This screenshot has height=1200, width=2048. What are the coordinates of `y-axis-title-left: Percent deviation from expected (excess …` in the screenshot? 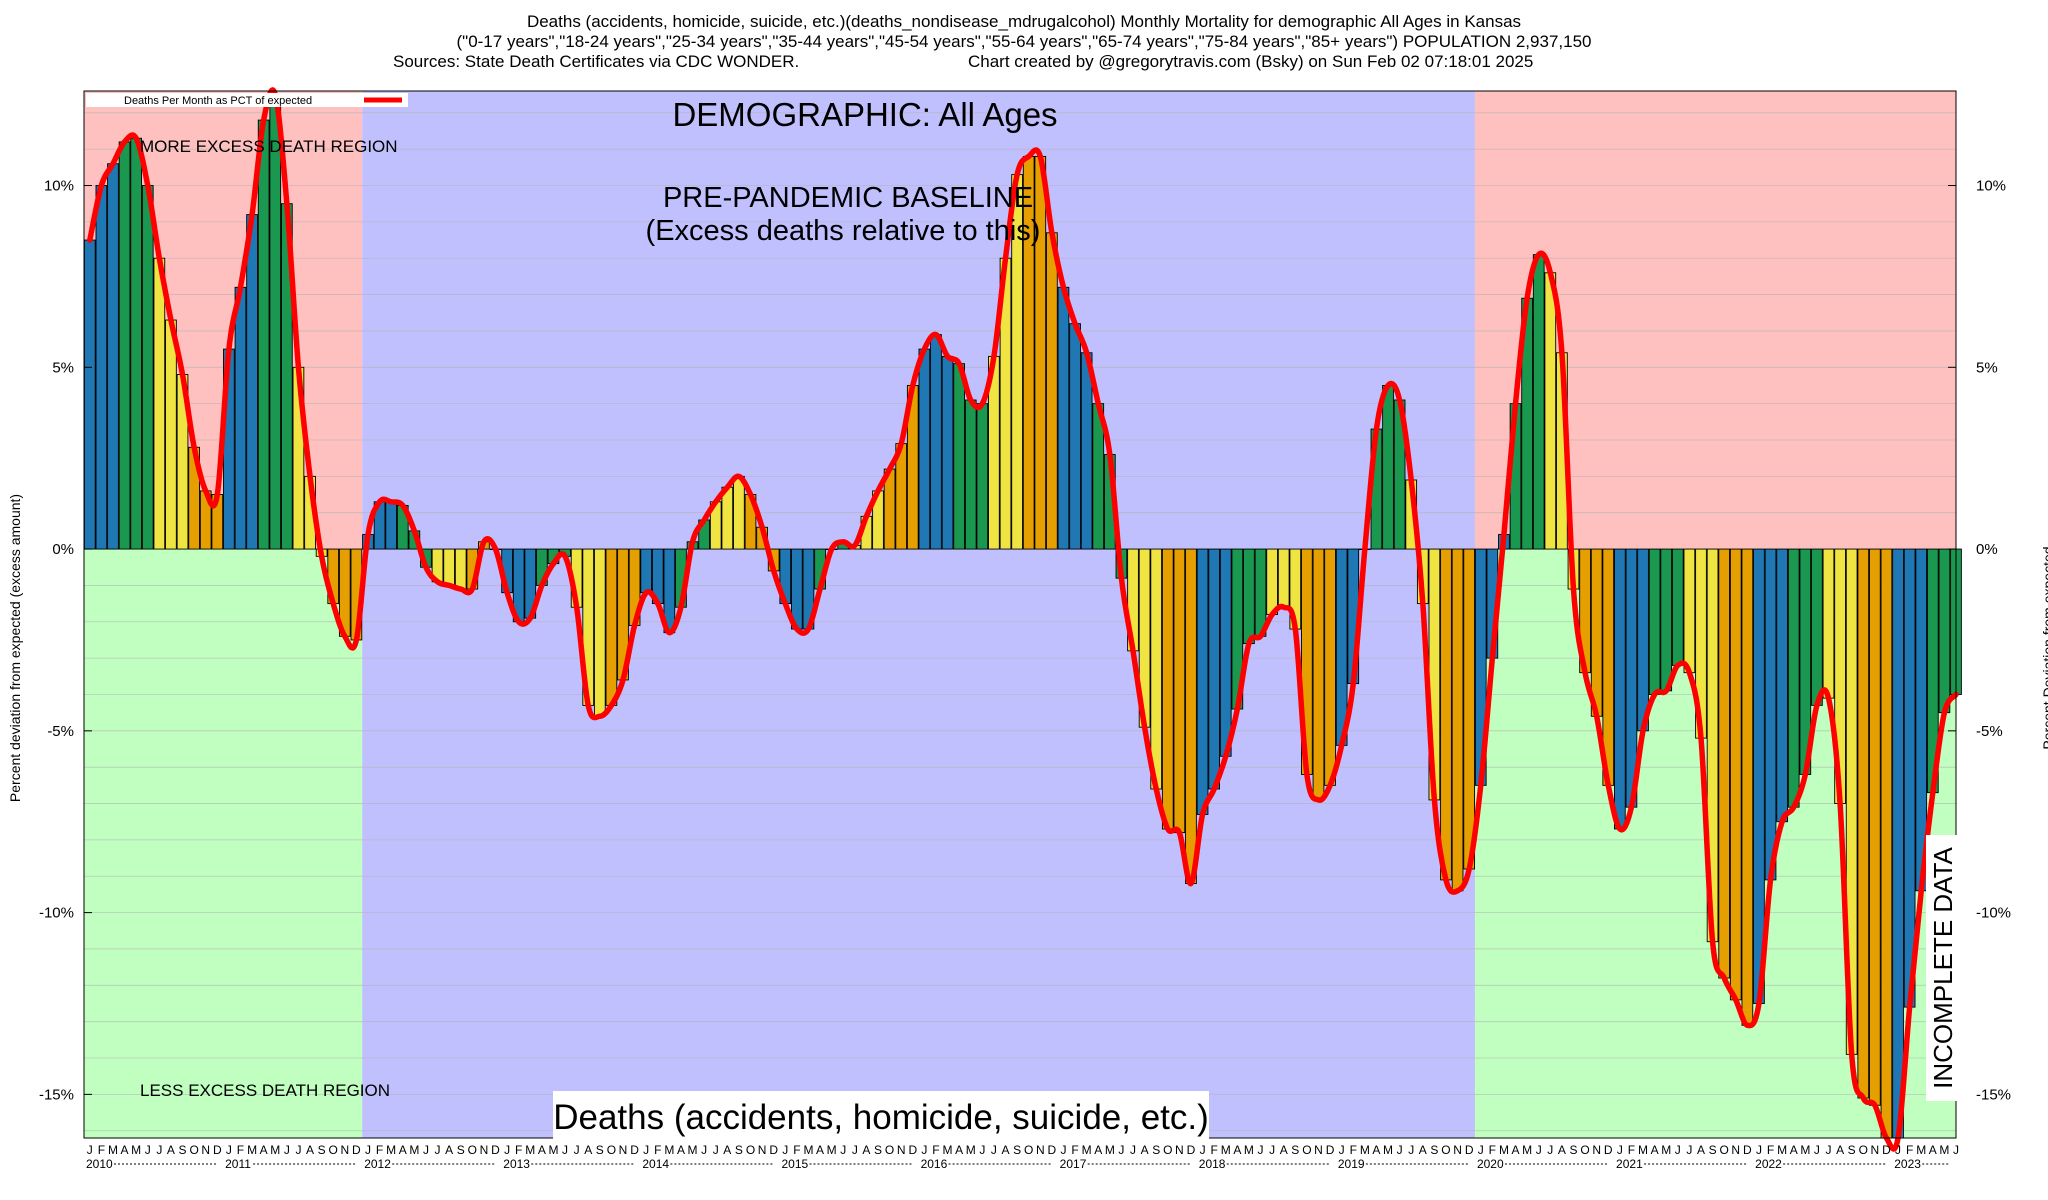 It's located at (15, 648).